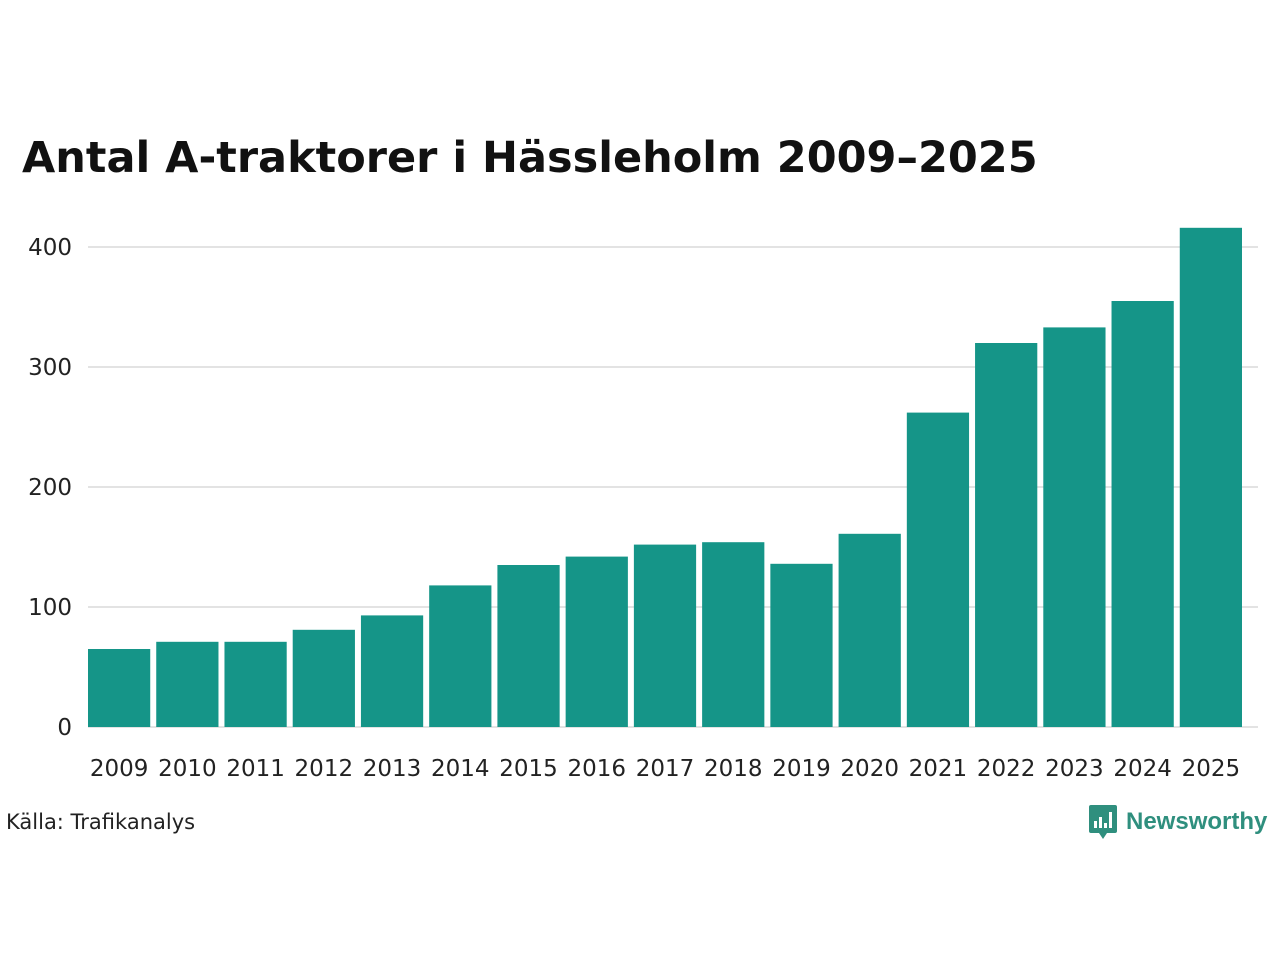  What do you see at coordinates (1142, 514) in the screenshot?
I see `bar-2024` at bounding box center [1142, 514].